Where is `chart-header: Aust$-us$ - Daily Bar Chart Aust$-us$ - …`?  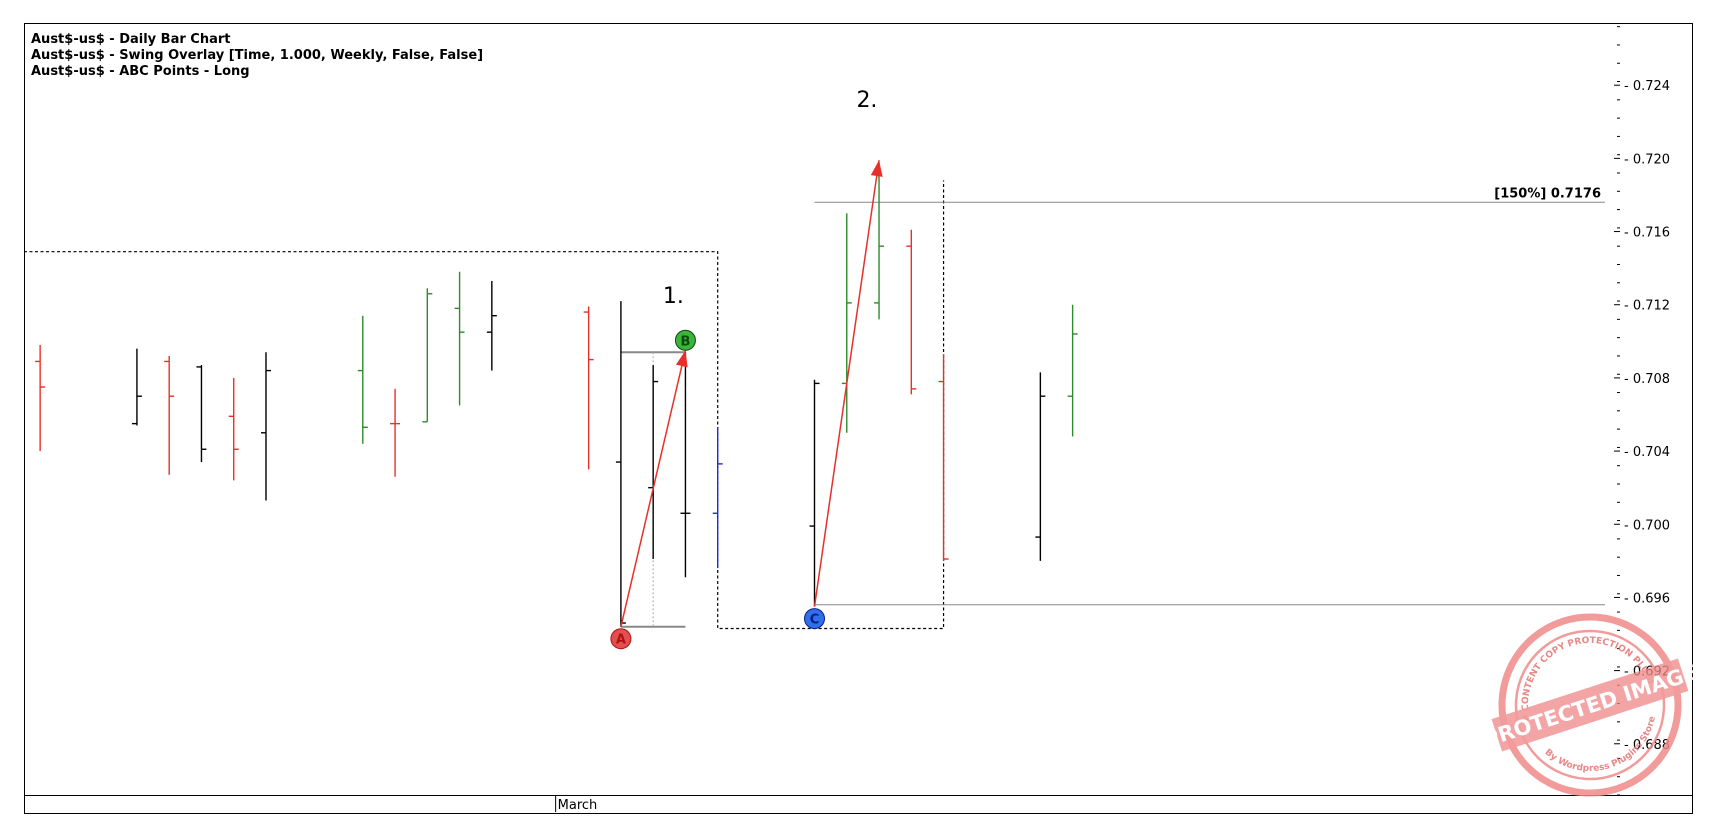
chart-header: Aust$-us$ - Daily Bar Chart Aust$-us$ - … is located at coordinates (257, 55).